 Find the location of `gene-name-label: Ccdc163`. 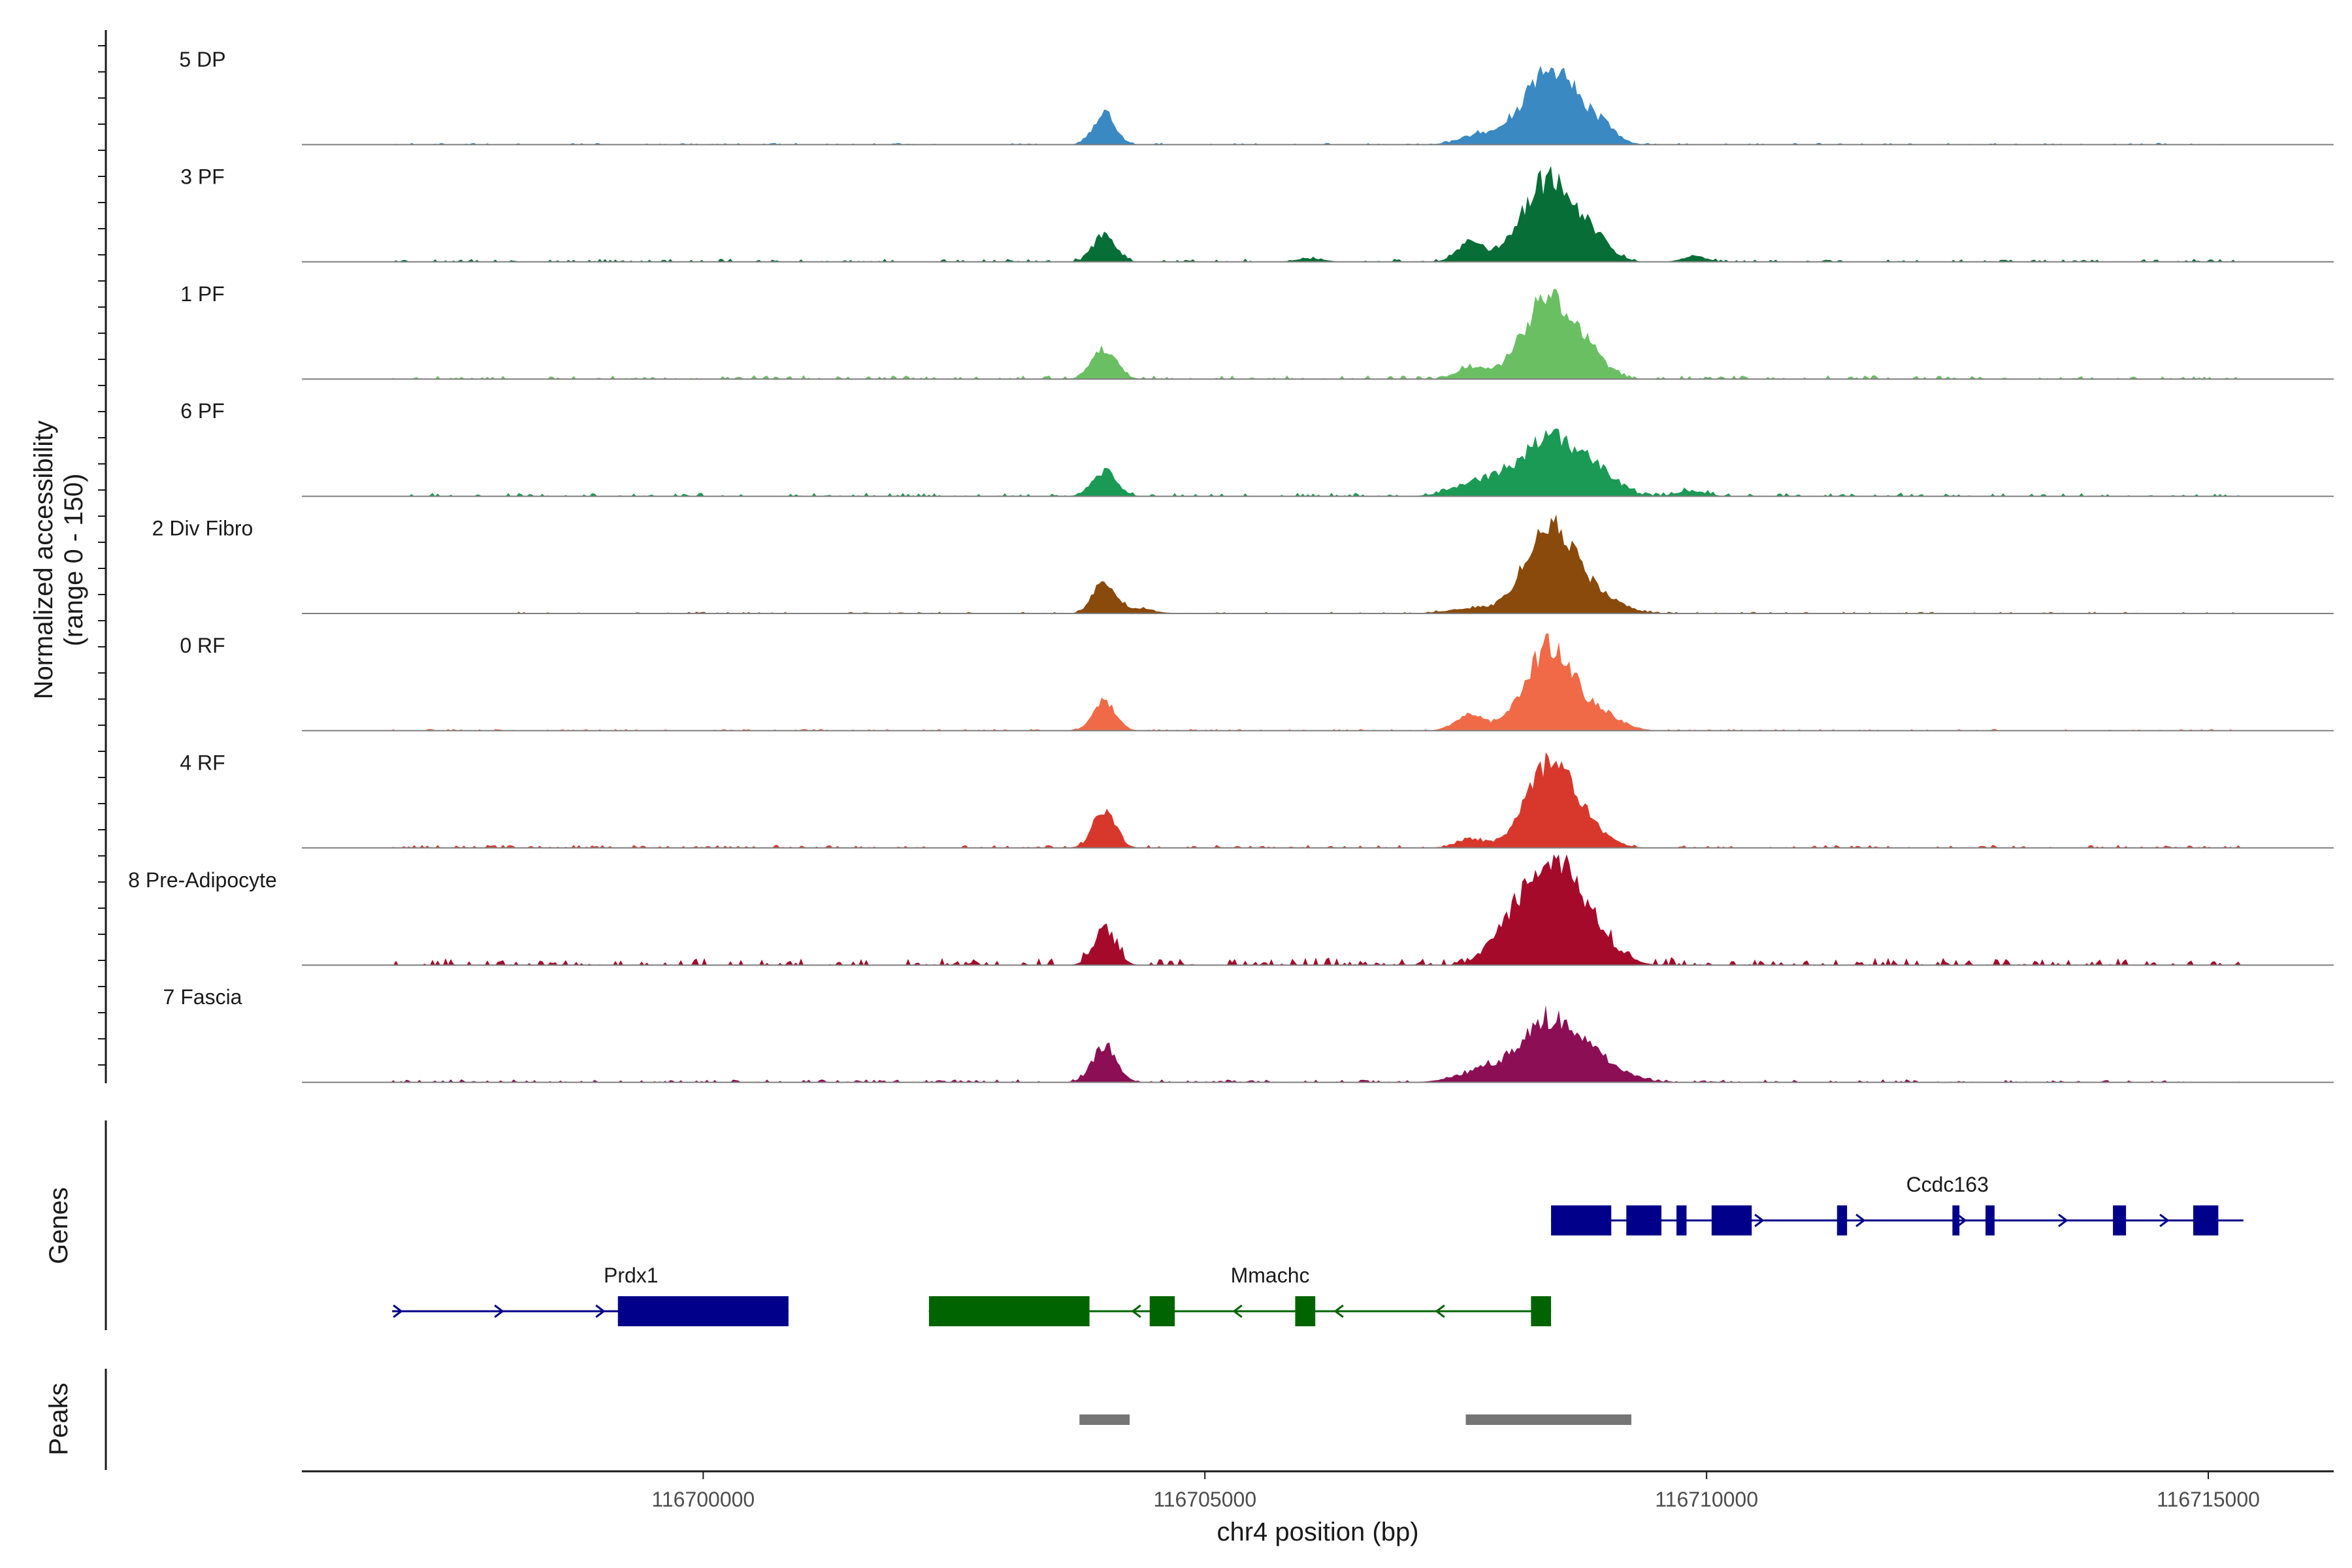

gene-name-label: Ccdc163 is located at coordinates (1947, 1184).